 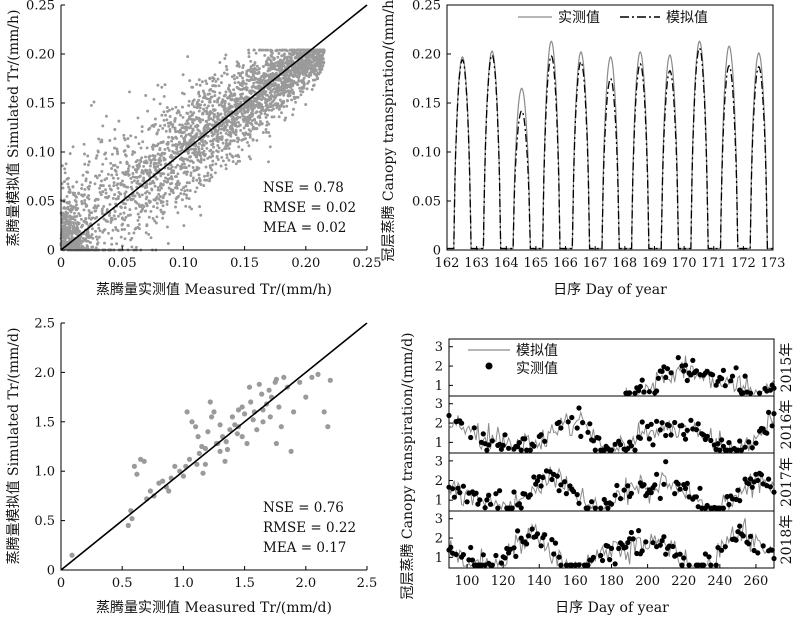 I want to click on panel-ytick-label: 3, so click(x=439, y=347).